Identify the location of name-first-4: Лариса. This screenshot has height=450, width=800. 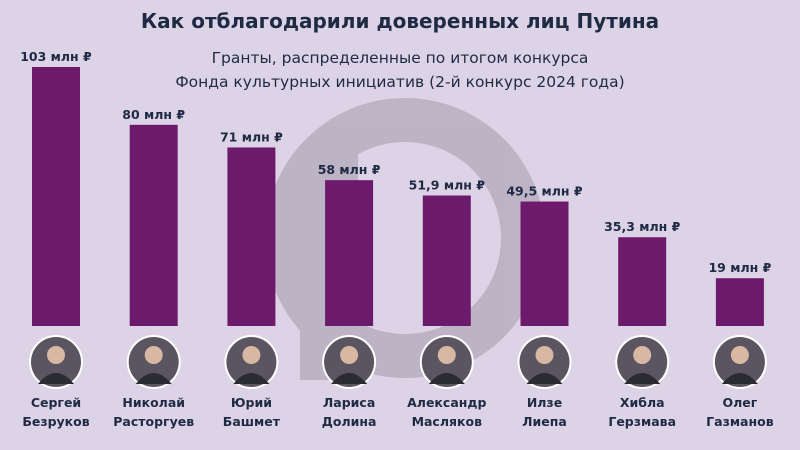
(349, 402).